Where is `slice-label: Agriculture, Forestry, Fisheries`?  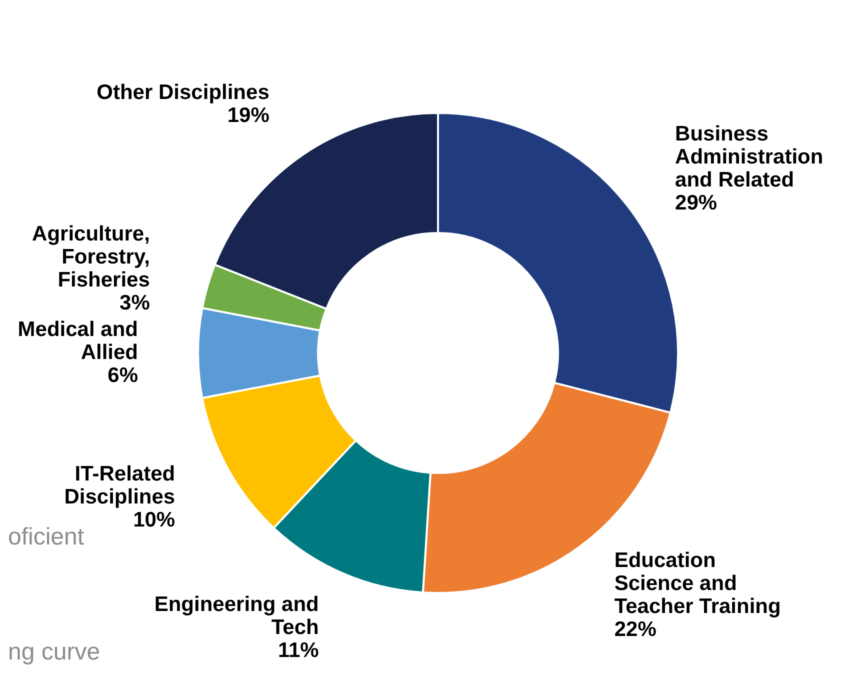
slice-label: Agriculture, Forestry, Fisheries is located at coordinates (91, 257).